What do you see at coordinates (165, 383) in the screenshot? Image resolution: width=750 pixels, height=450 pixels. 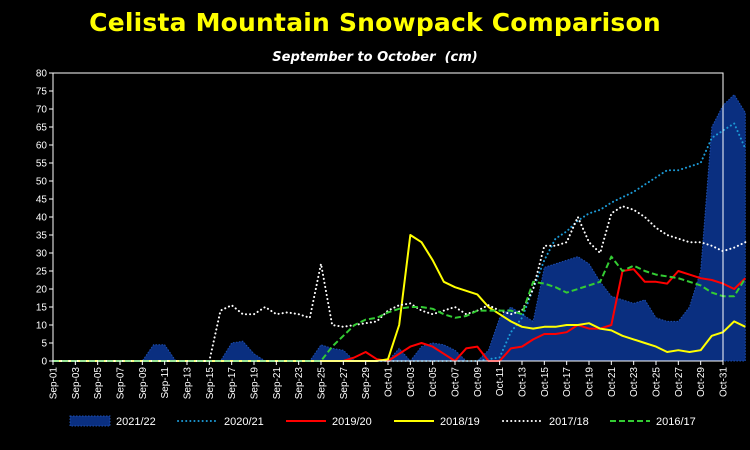 I see `x-tick-label: Sep-11` at bounding box center [165, 383].